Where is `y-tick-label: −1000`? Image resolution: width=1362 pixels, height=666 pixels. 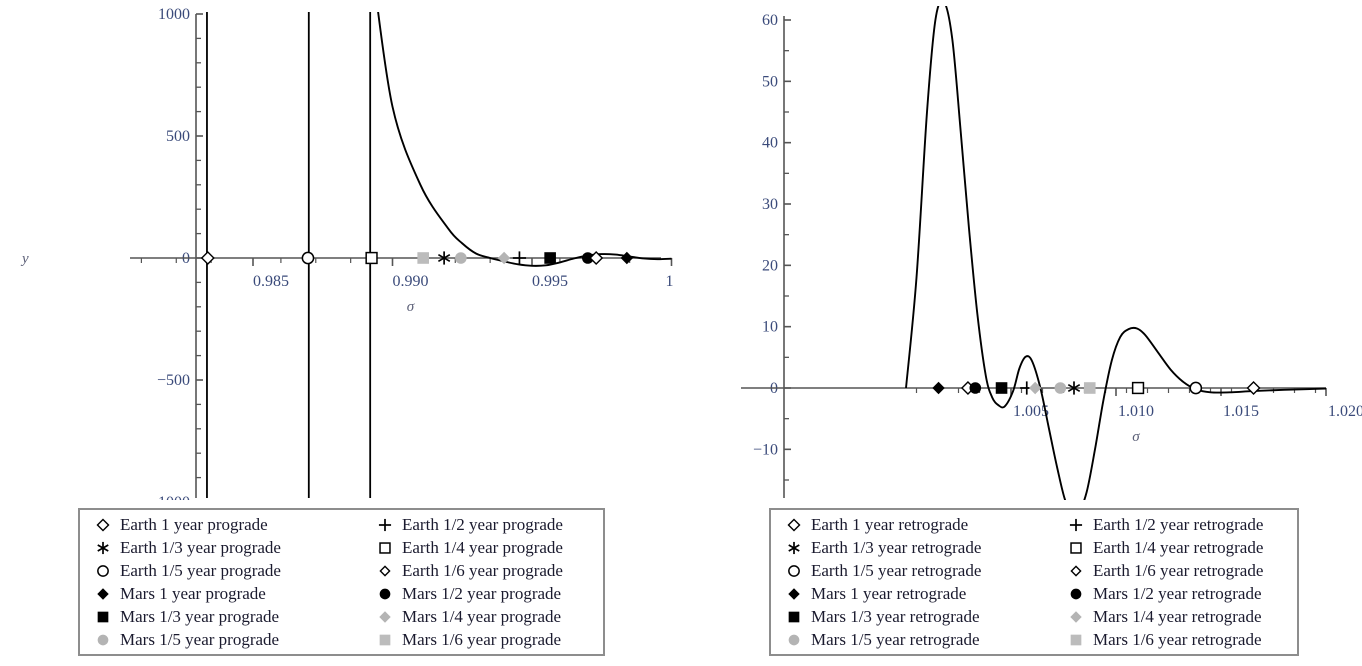
y-tick-label: −1000 is located at coordinates (169, 497).